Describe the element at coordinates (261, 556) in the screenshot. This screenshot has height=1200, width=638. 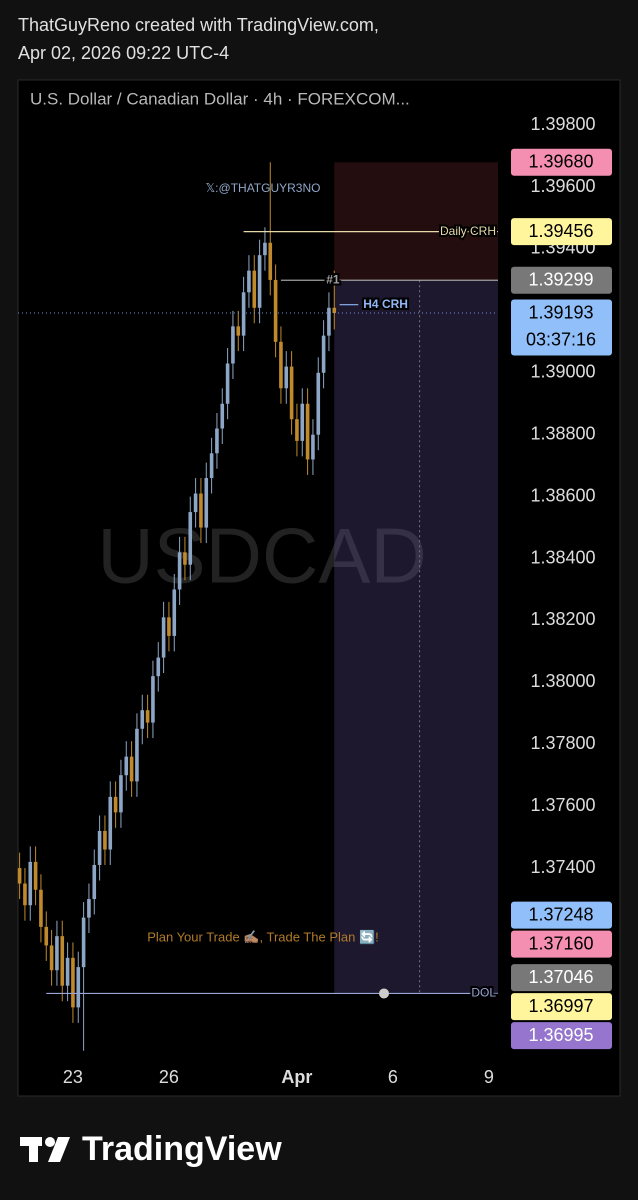
I see `watermark: USDCAD` at that location.